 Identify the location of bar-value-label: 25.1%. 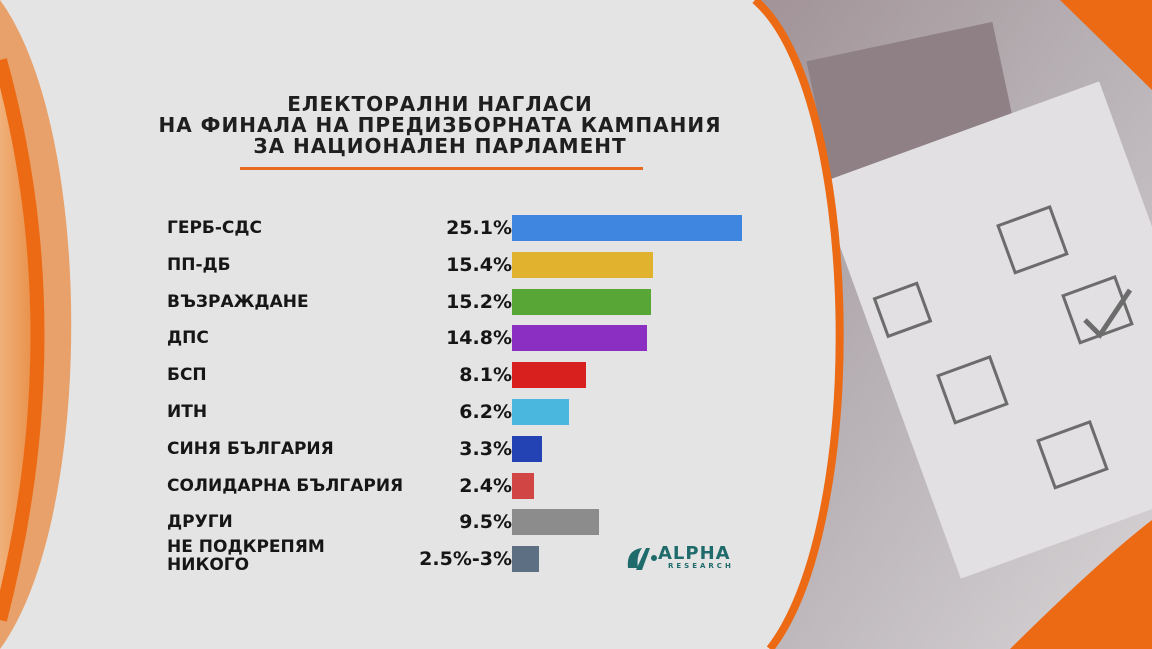
(479, 228).